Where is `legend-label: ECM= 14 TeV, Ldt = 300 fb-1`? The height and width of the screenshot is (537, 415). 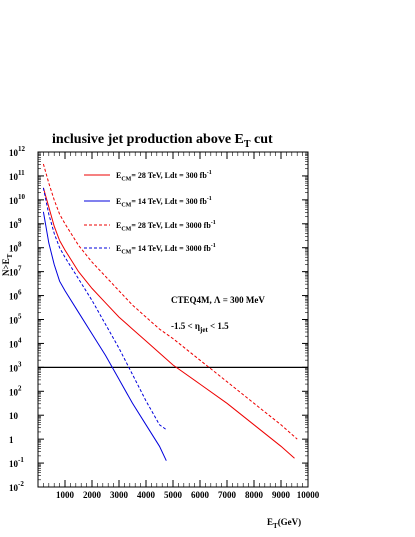
legend-label: ECM= 14 TeV, Ldt = 300 fb-1 is located at coordinates (164, 202).